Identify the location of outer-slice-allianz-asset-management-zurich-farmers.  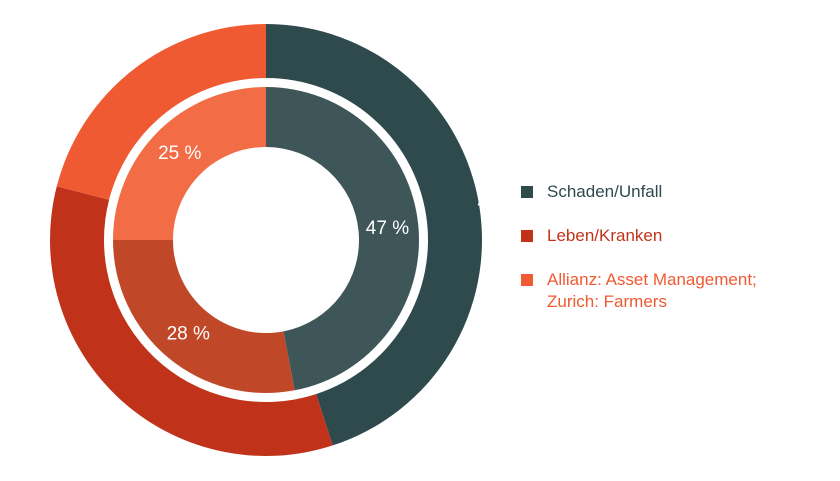
(161, 112).